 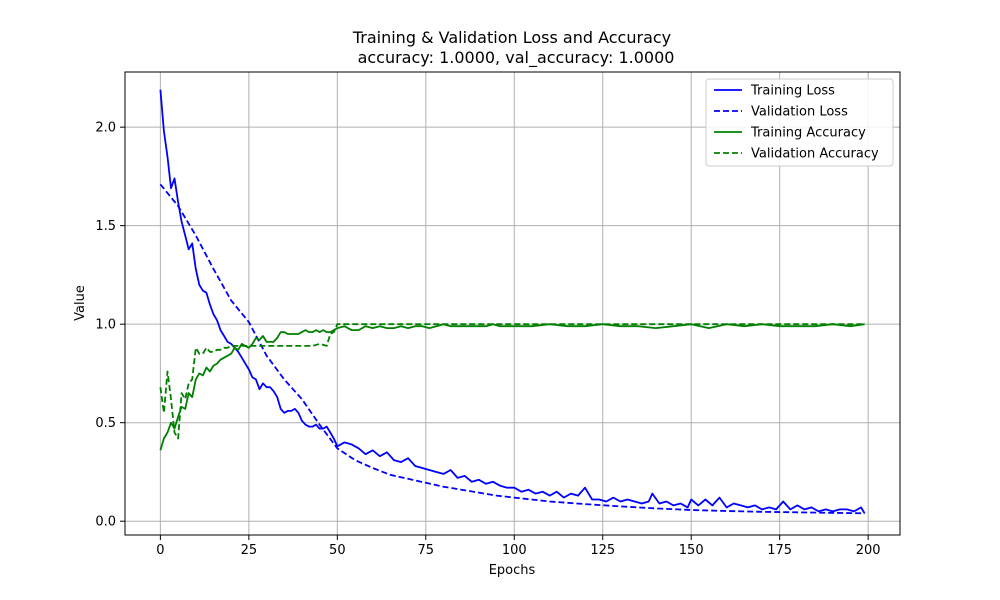 I want to click on chart-subtitle: accuracy: 1.0000, val_accuracy: 1.0000, so click(x=516, y=58).